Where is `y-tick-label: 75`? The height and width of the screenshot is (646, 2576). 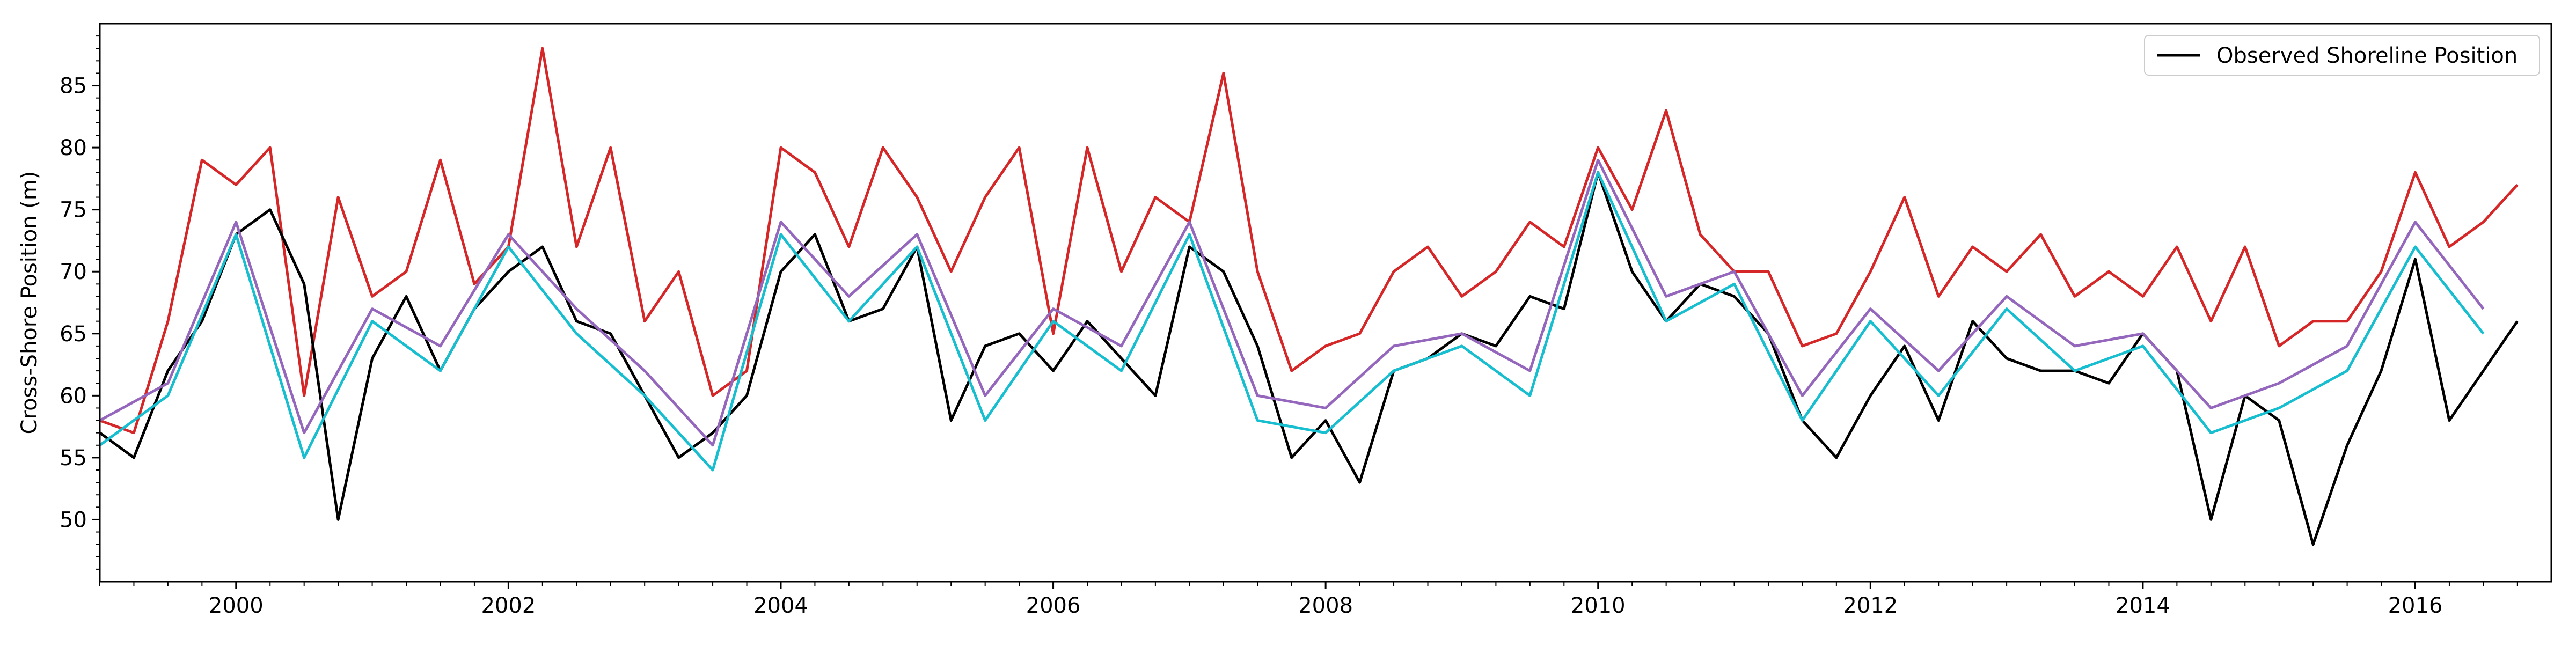
y-tick-label: 75 is located at coordinates (73, 210).